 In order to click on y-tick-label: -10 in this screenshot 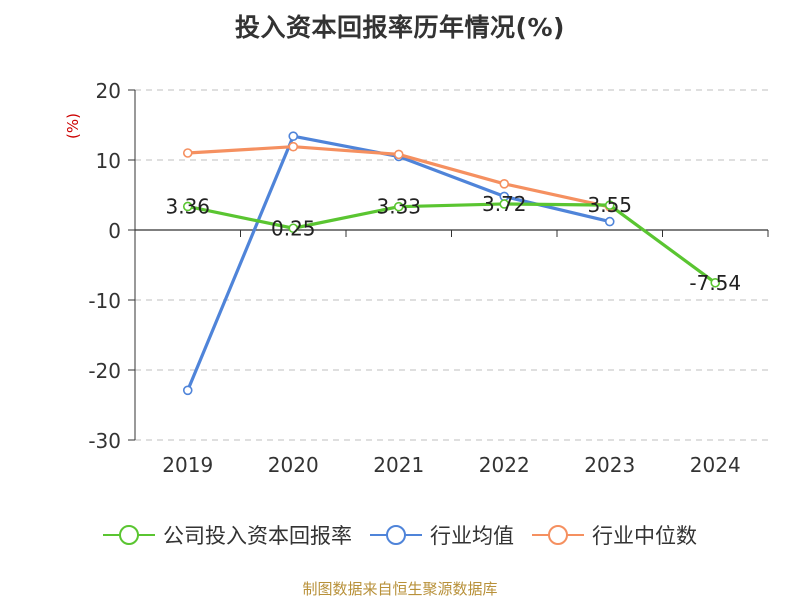, I will do `click(104, 301)`.